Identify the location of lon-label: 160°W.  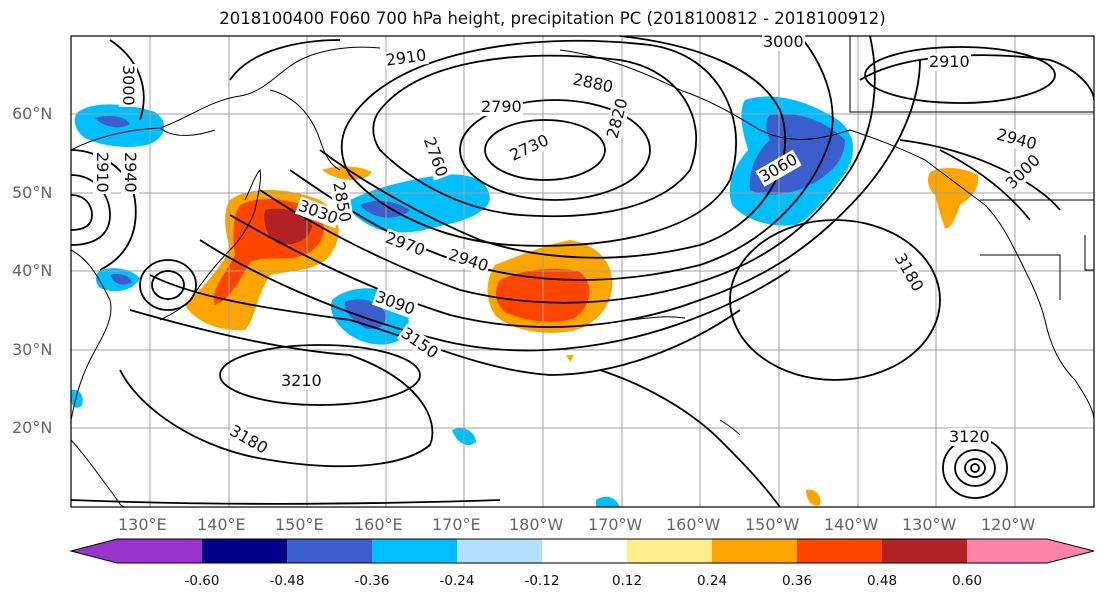
(693, 524).